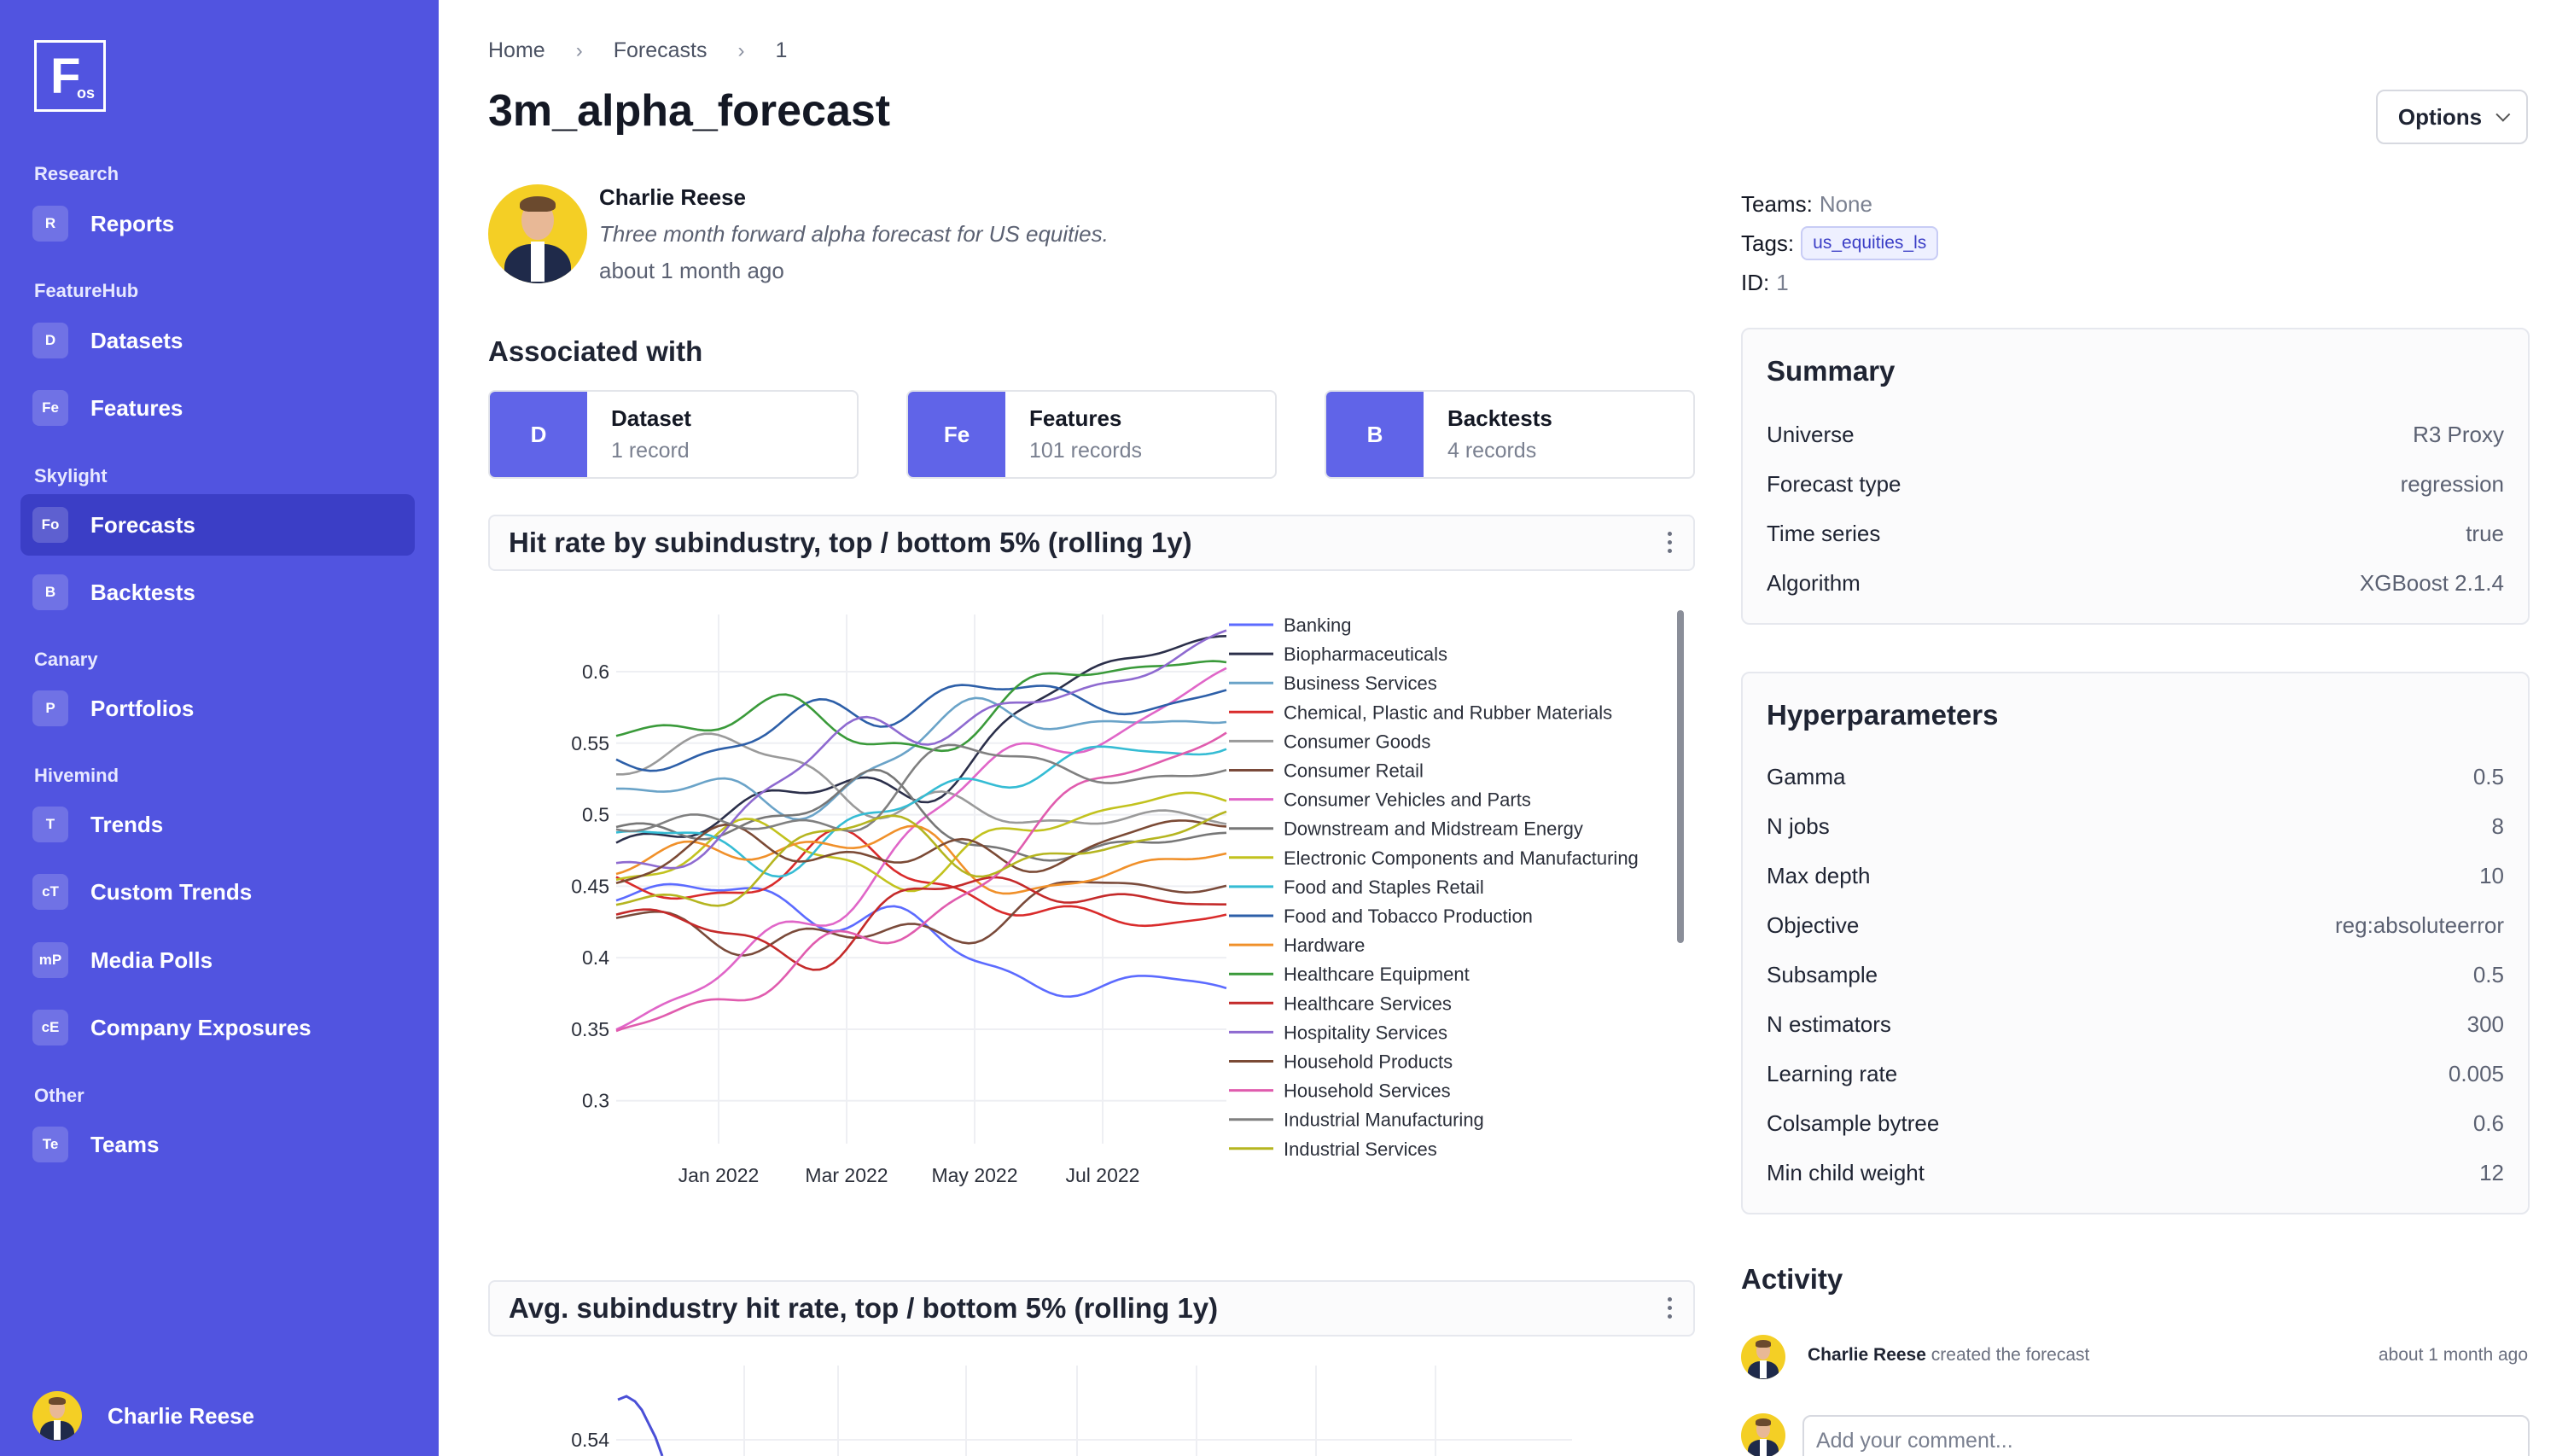  Describe the element at coordinates (1510, 434) in the screenshot. I see `assoc-card-backtests: B Backtests 4 records` at that location.